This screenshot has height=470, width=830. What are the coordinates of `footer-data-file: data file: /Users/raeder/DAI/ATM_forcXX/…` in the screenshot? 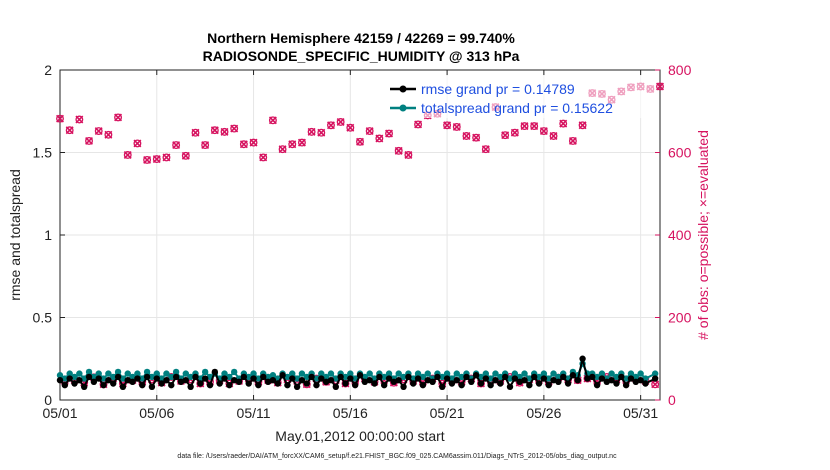 It's located at (397, 456).